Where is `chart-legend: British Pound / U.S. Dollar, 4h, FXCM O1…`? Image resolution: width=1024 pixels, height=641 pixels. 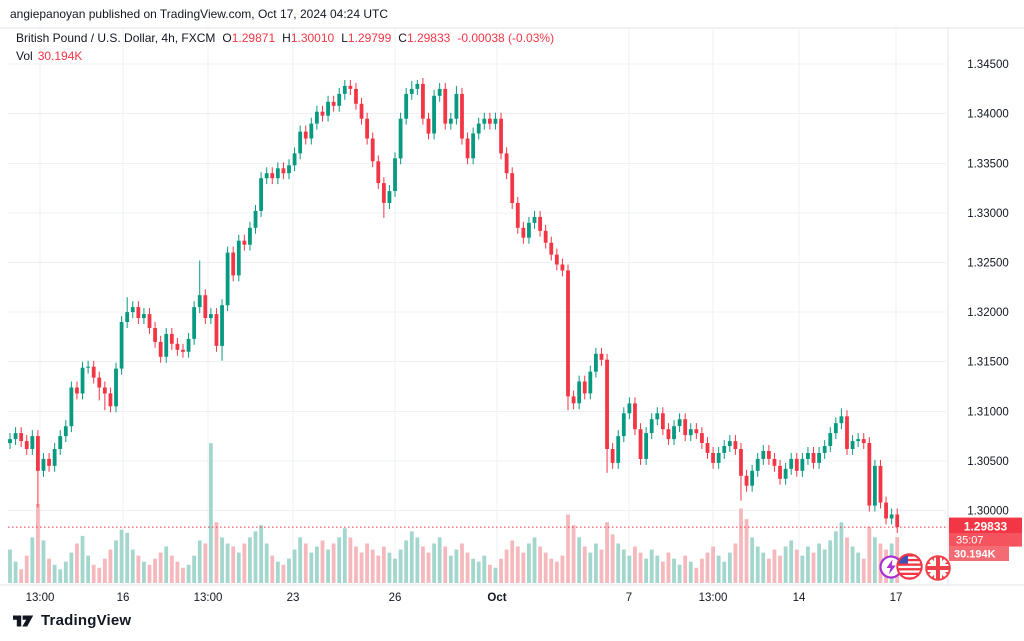
chart-legend: British Pound / U.S. Dollar, 4h, FXCM O1… is located at coordinates (285, 47).